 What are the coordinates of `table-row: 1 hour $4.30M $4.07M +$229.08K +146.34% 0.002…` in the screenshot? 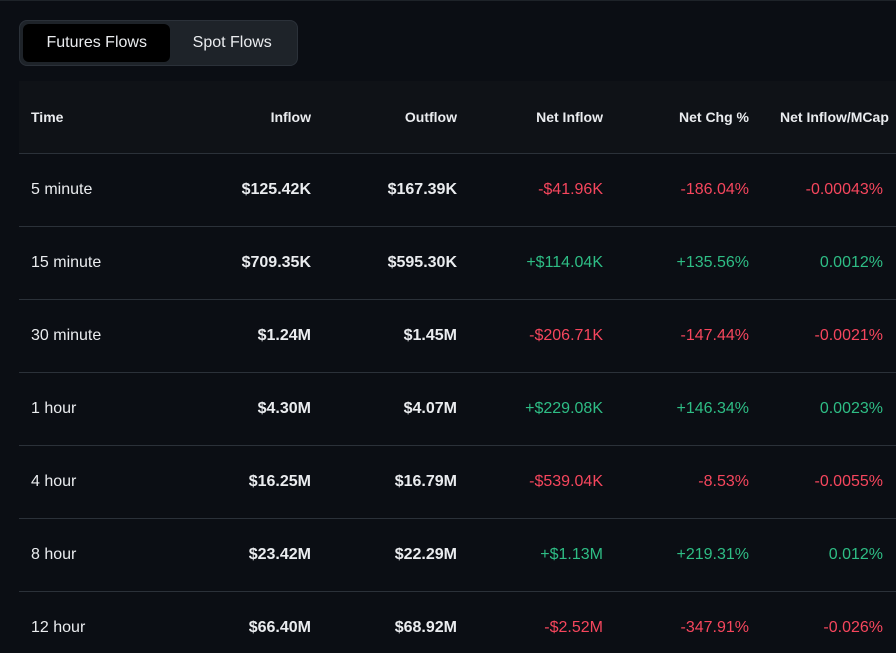 It's located at (457, 409).